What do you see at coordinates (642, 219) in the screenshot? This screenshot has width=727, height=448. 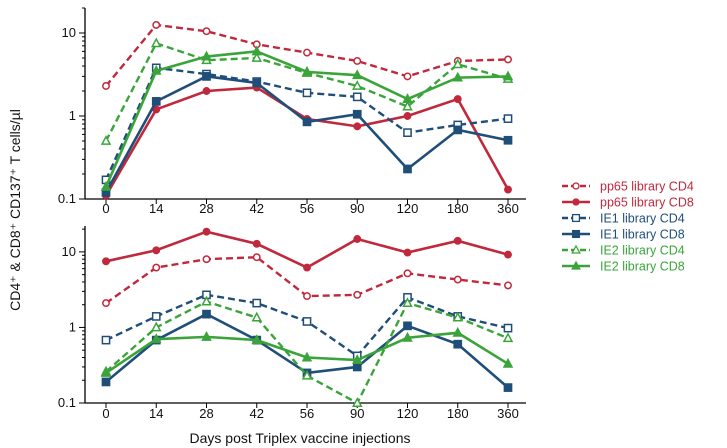 I see `legend-label: IE1 library CD4` at bounding box center [642, 219].